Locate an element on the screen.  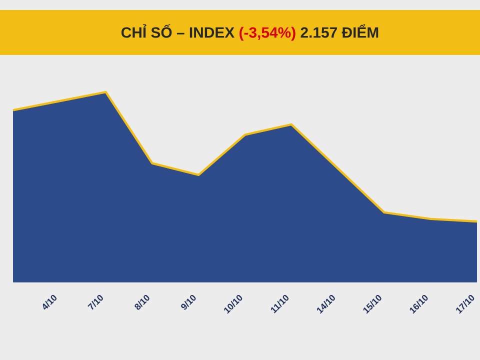
text: 2.157 ĐIỂM is located at coordinates (339, 31).